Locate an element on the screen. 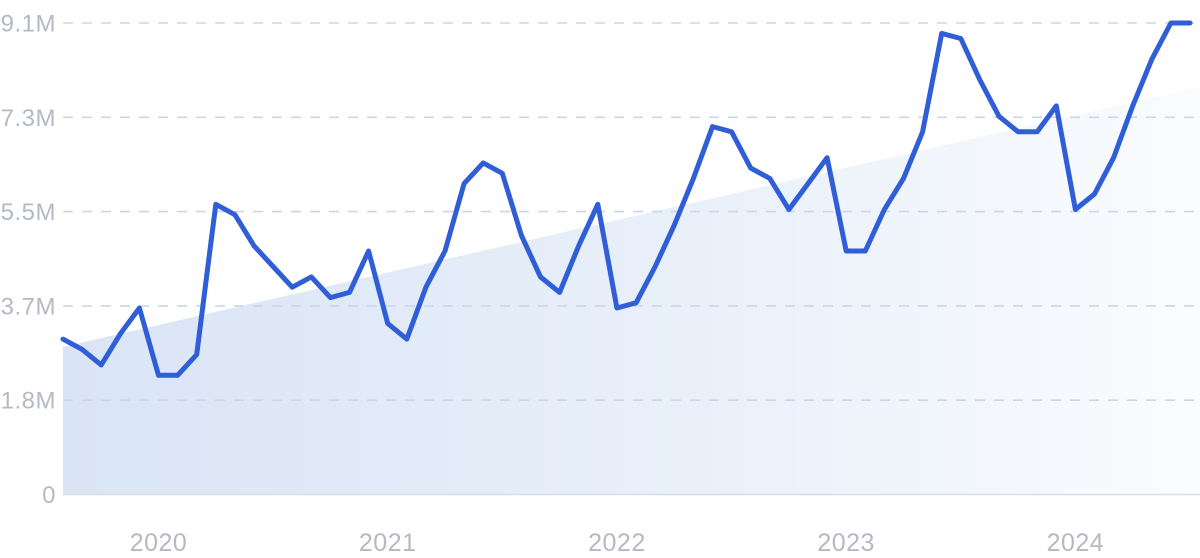 This screenshot has height=558, width=1200. y-axis-label: 0 is located at coordinates (49, 495).